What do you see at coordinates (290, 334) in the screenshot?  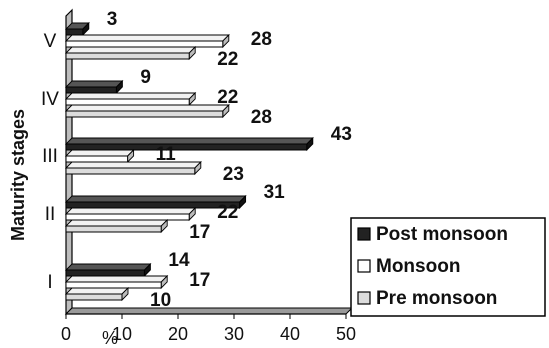 I see `x-tick-label: 40` at bounding box center [290, 334].